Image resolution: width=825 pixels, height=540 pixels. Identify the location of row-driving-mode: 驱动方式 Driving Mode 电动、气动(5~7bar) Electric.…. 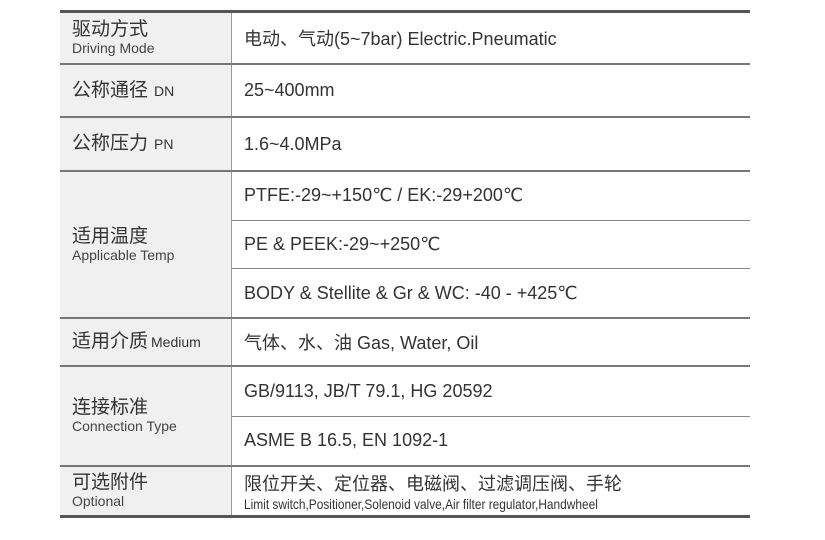
(405, 39).